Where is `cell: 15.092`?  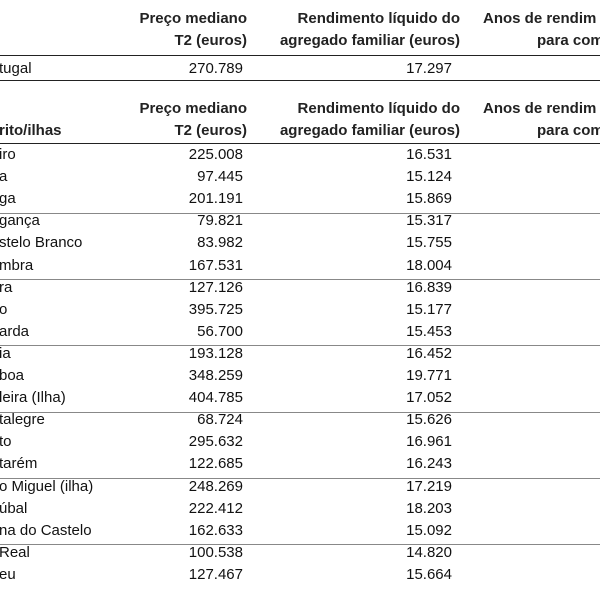
cell: 15.092 is located at coordinates (429, 530).